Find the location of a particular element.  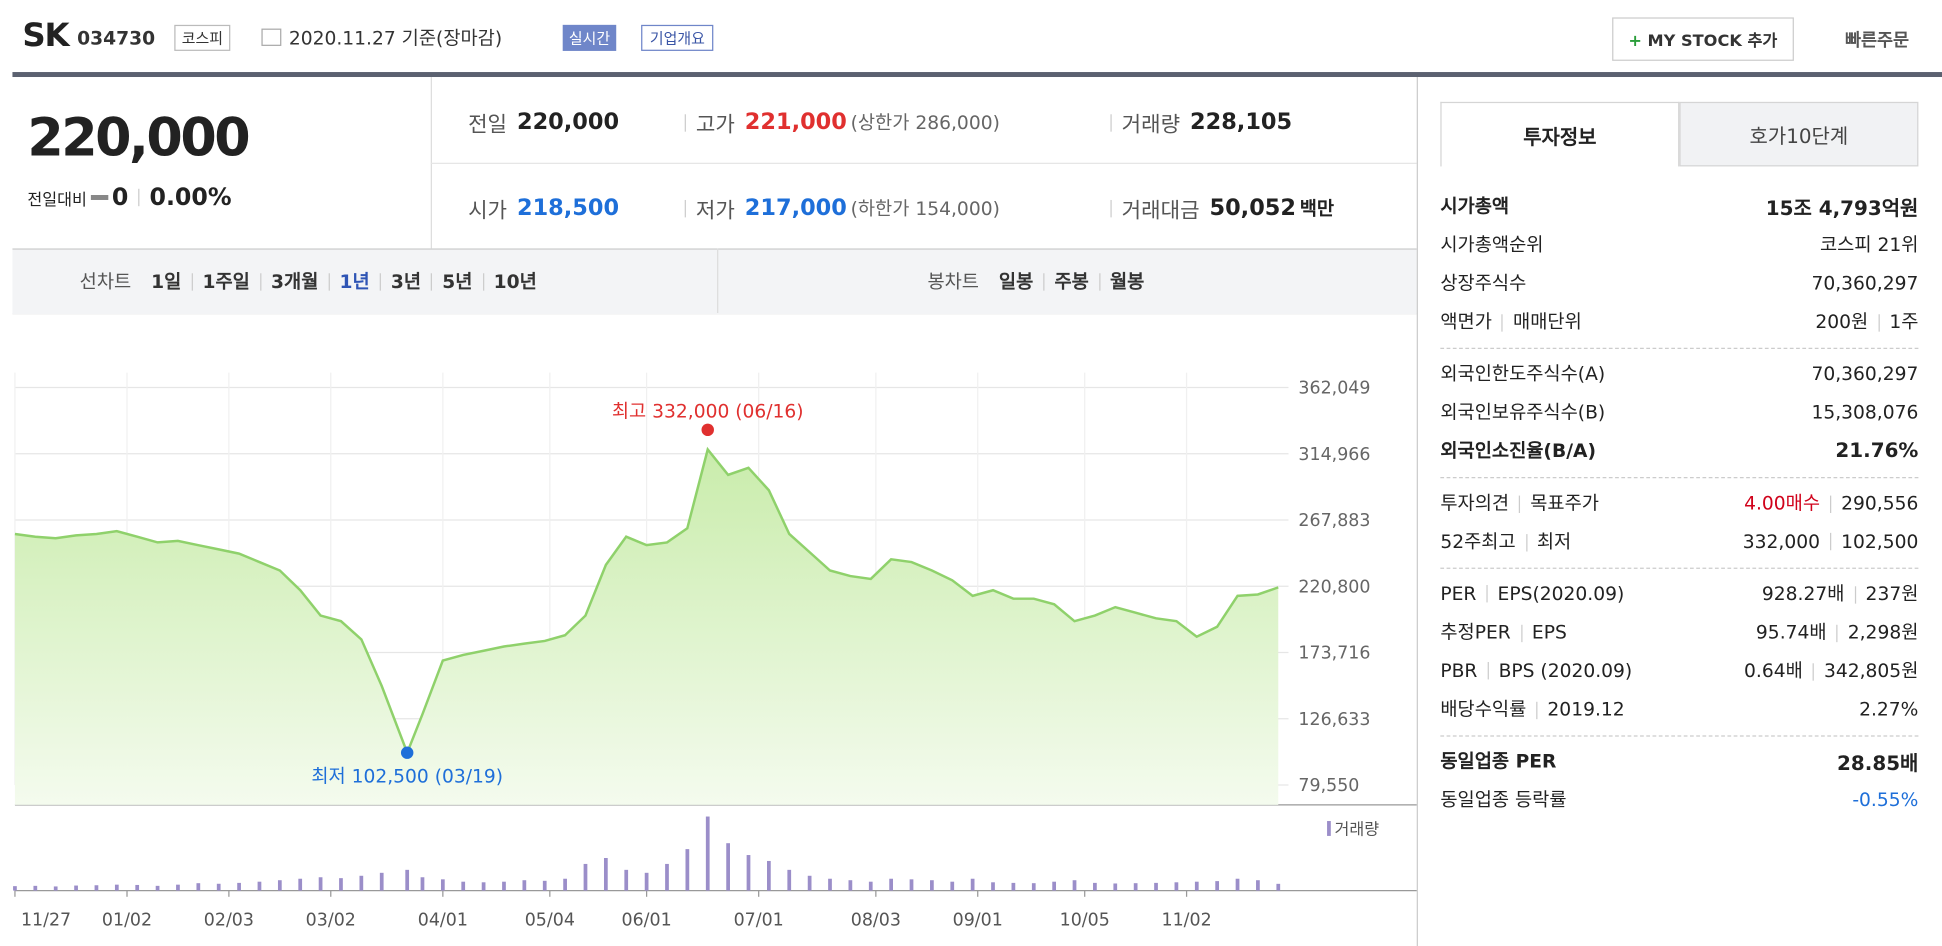

x-tick-label: 03/02 is located at coordinates (331, 920).